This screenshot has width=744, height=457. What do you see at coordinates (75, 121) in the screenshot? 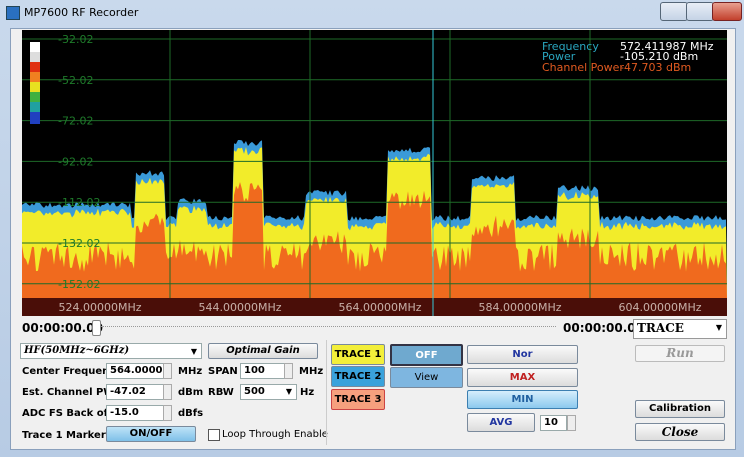
I see `y-axis-label: -72.02` at bounding box center [75, 121].